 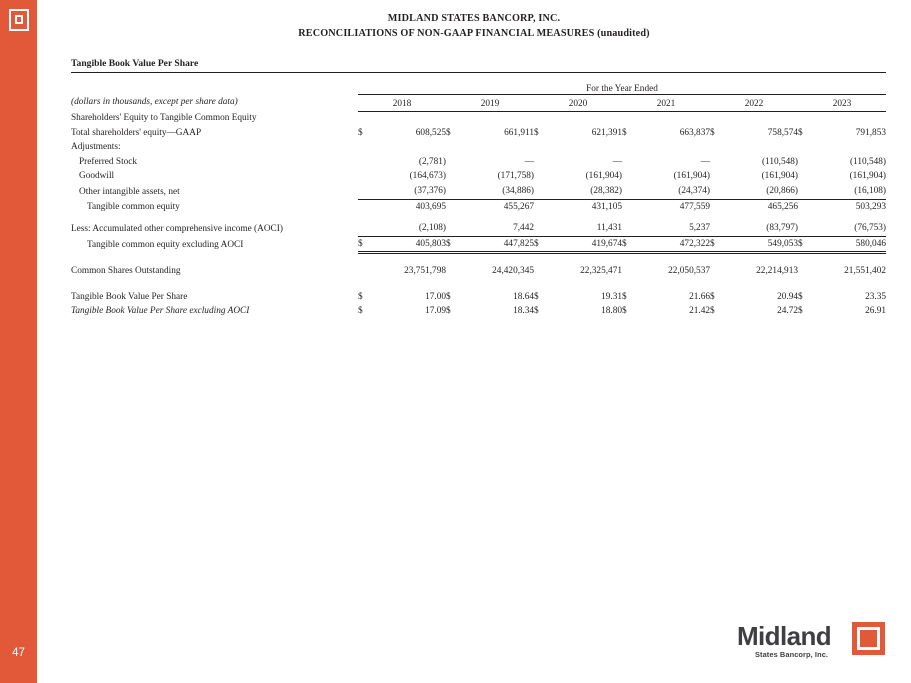 I want to click on cell-value: 758,574, so click(x=782, y=132).